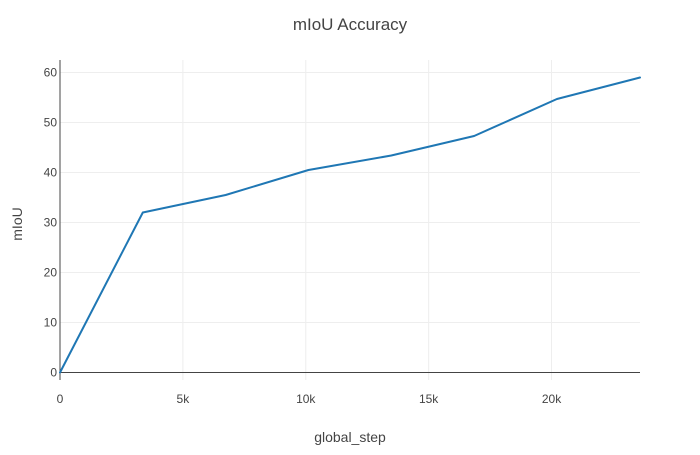 This screenshot has height=455, width=700. Describe the element at coordinates (552, 399) in the screenshot. I see `x-tick-label: 20k` at that location.